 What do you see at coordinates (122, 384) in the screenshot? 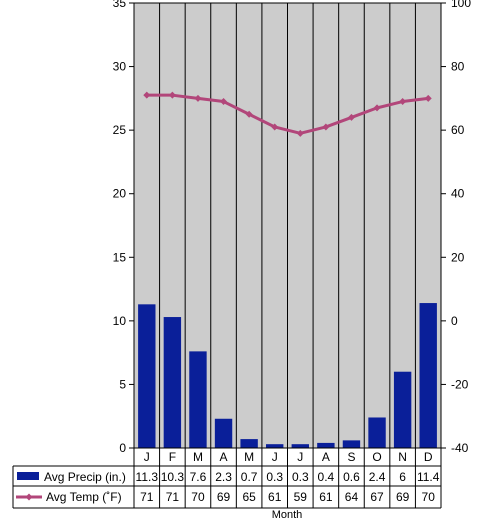
I see `left-axis-tick-label: 5` at bounding box center [122, 384].